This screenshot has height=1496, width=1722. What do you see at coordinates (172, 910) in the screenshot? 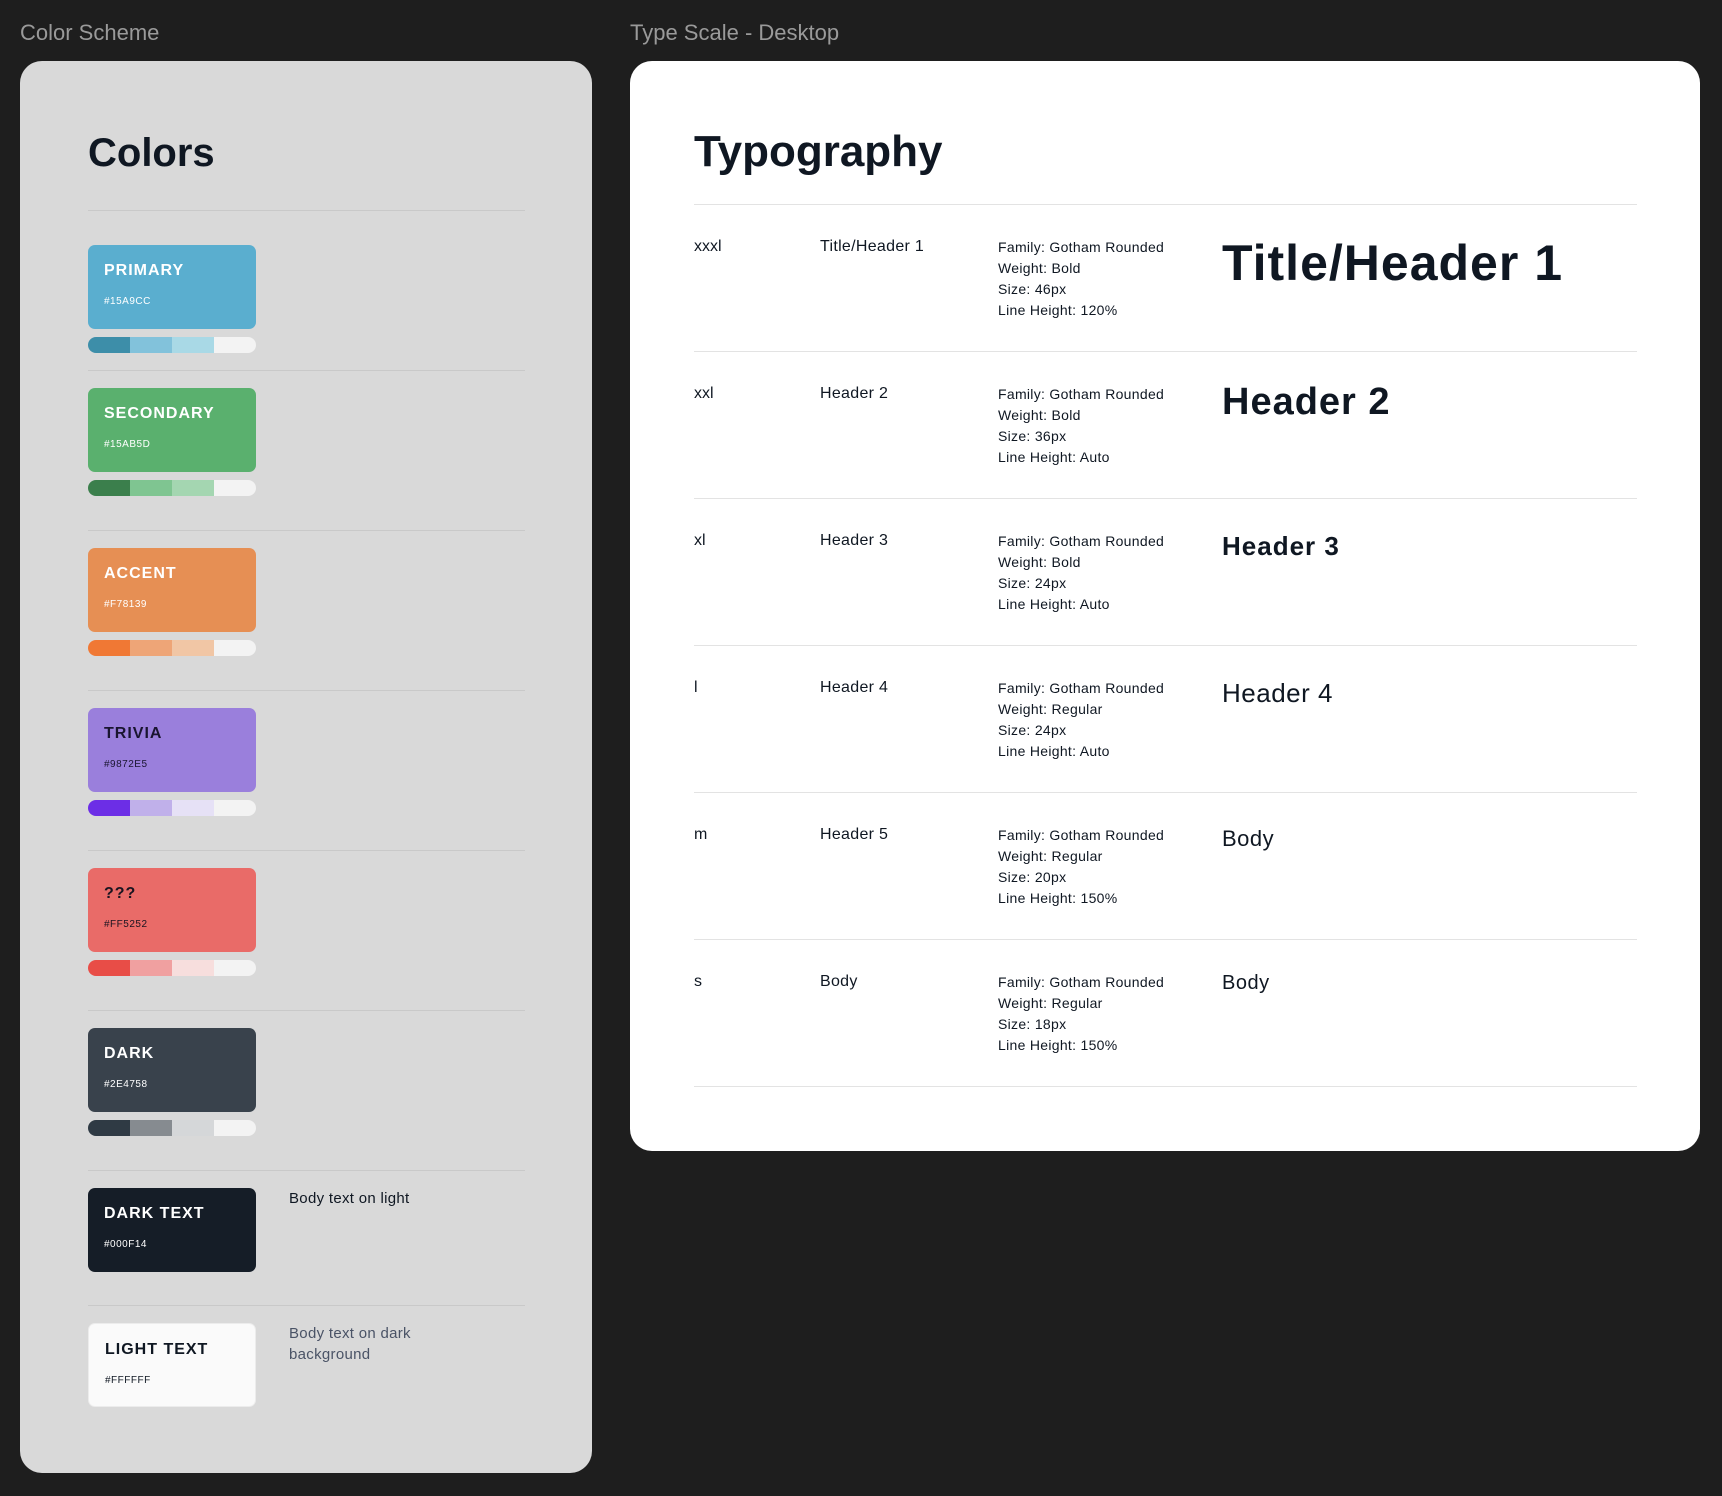
I see `swatch-unnamed: ??? #FF5252` at bounding box center [172, 910].